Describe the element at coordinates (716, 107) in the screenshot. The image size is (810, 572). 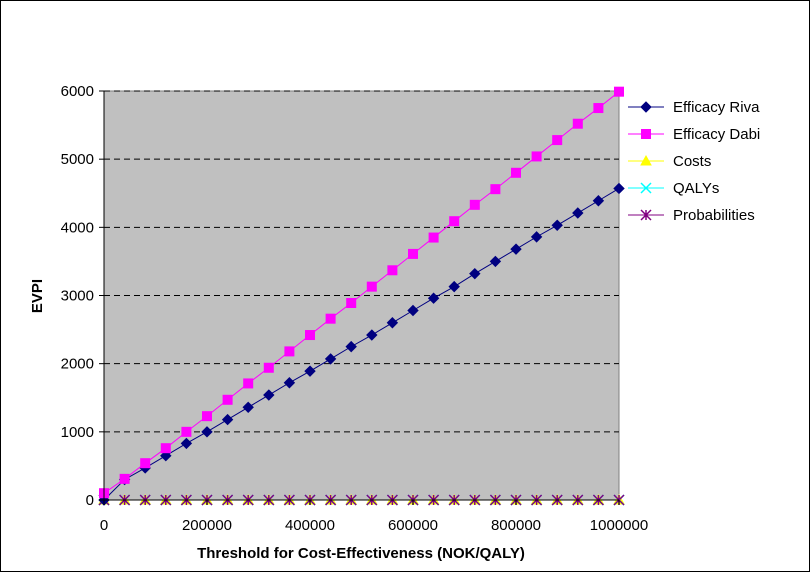
I see `legend-label: Efficacy Riva` at that location.